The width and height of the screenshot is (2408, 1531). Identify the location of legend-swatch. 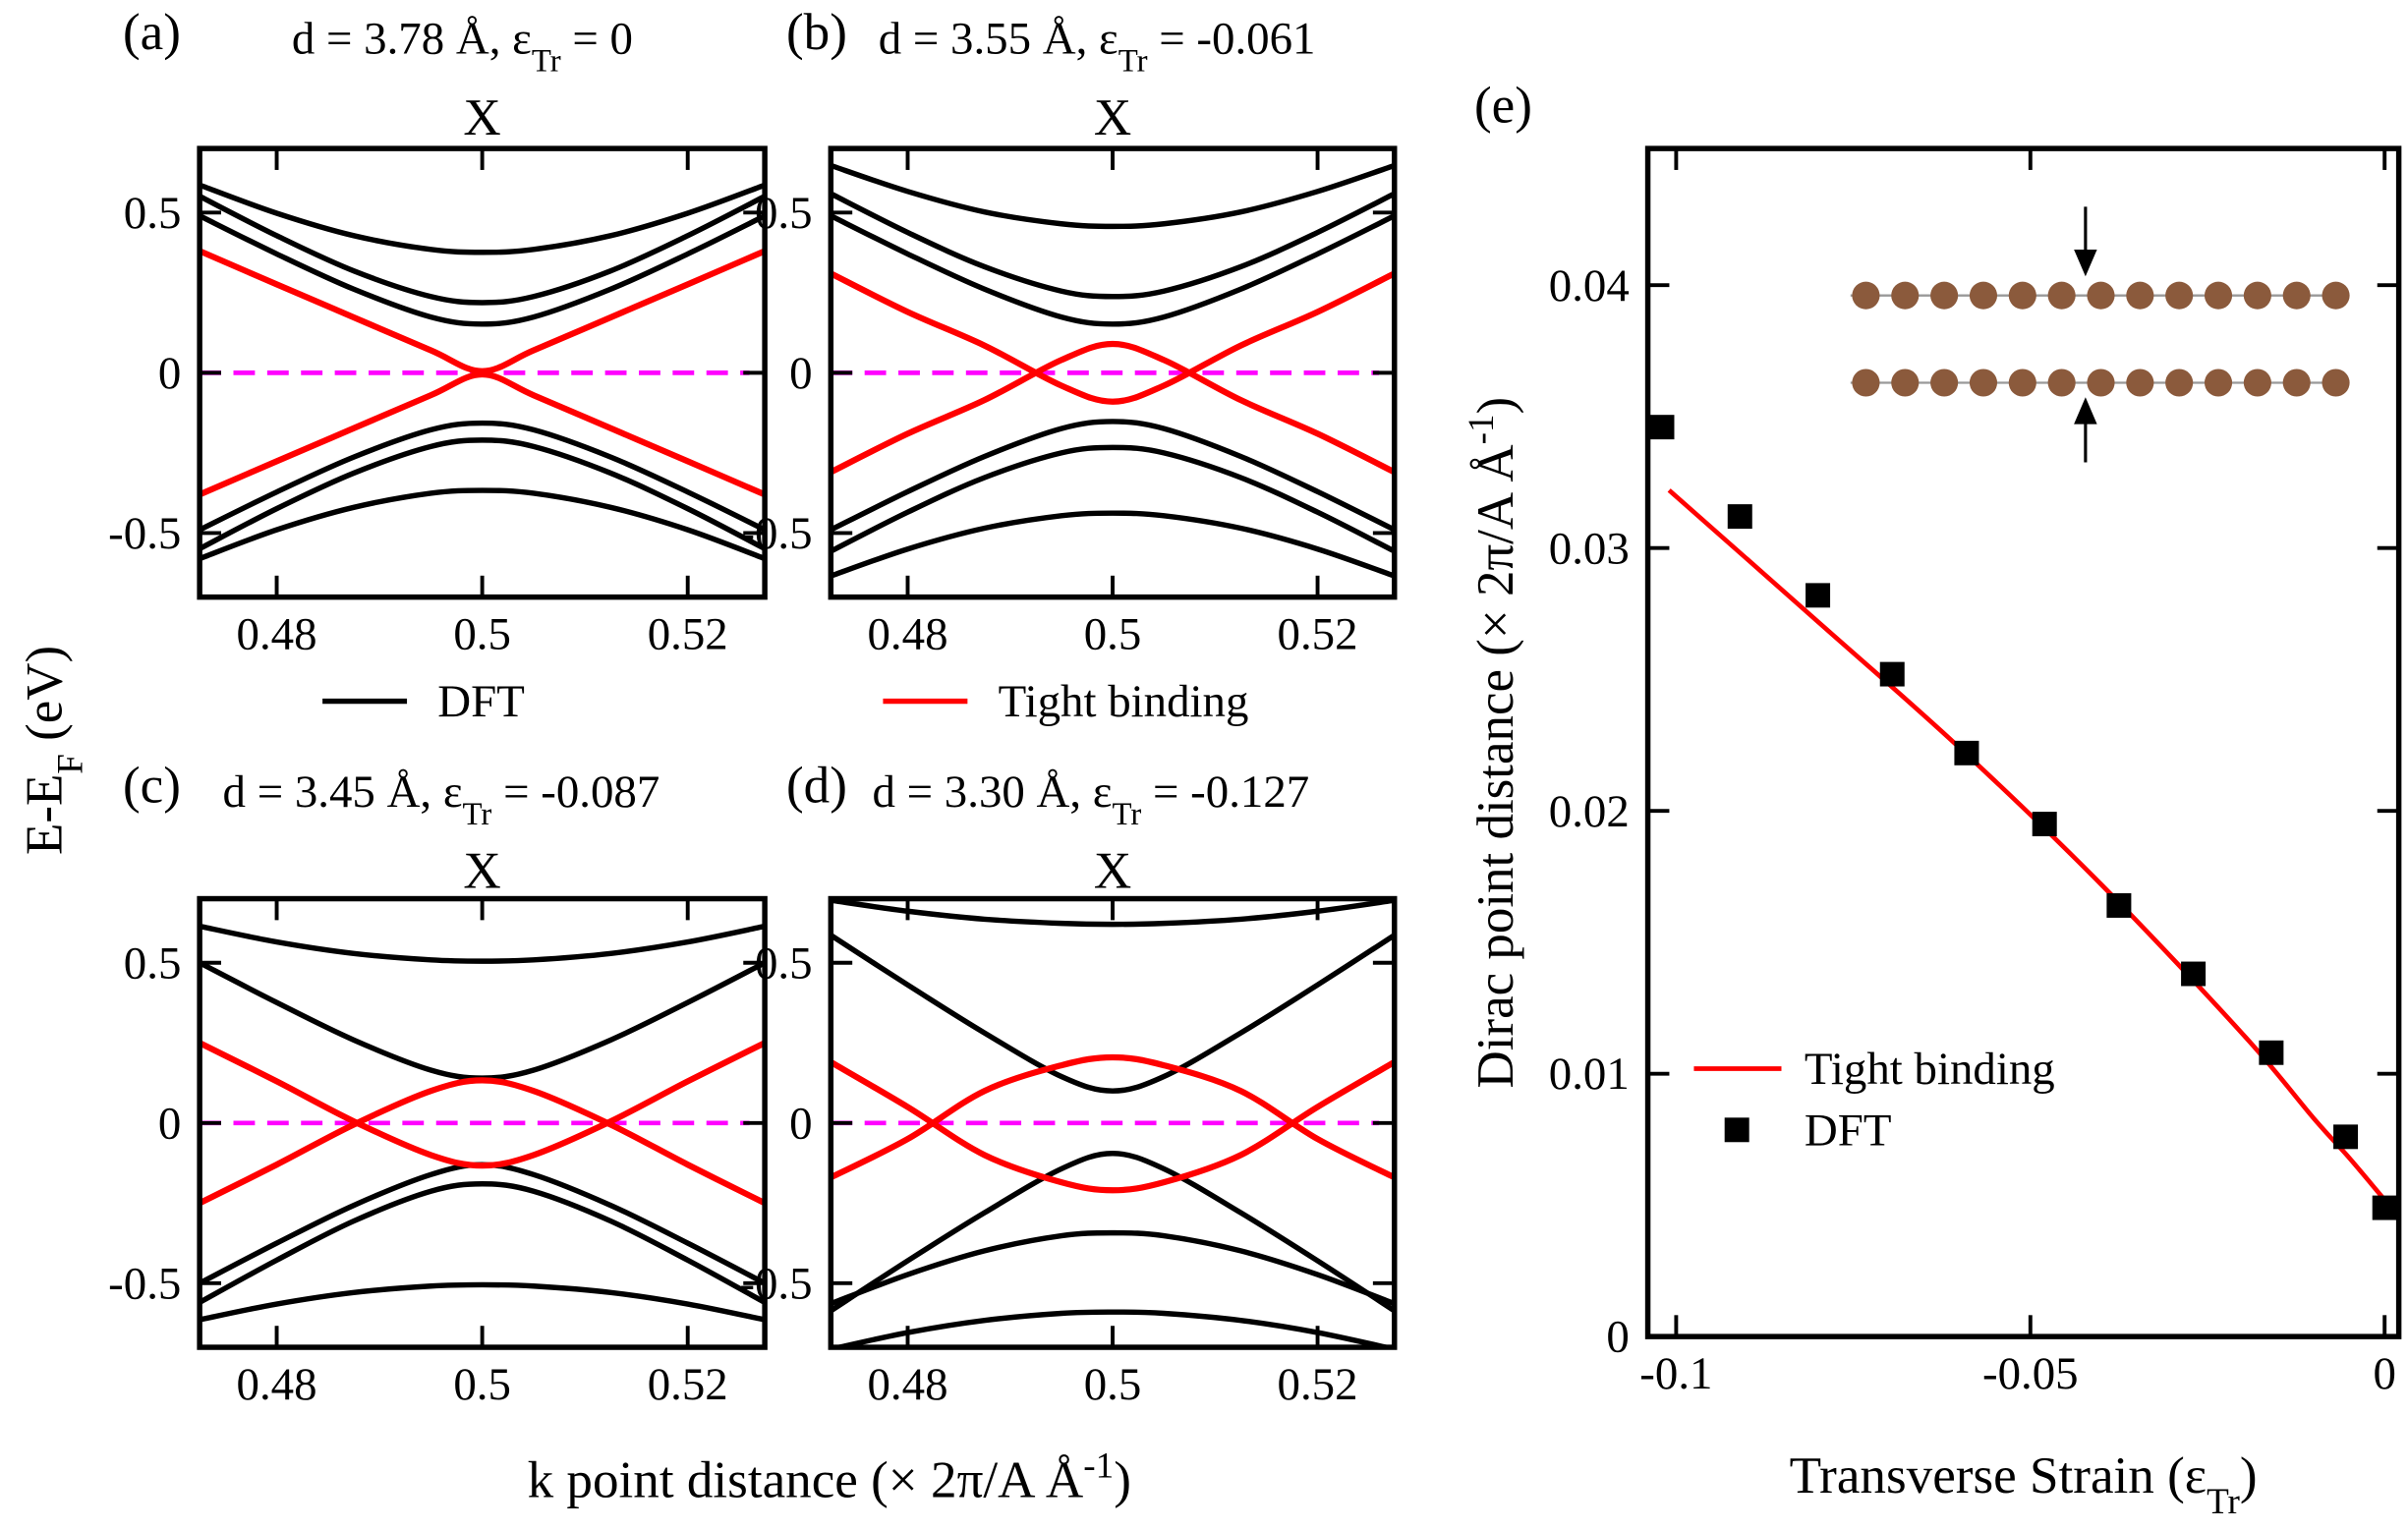
(1736, 1130).